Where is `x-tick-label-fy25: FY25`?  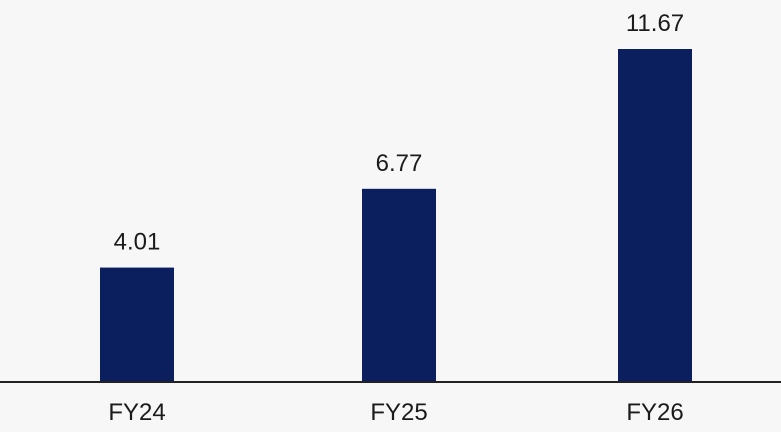
x-tick-label-fy25: FY25 is located at coordinates (398, 412).